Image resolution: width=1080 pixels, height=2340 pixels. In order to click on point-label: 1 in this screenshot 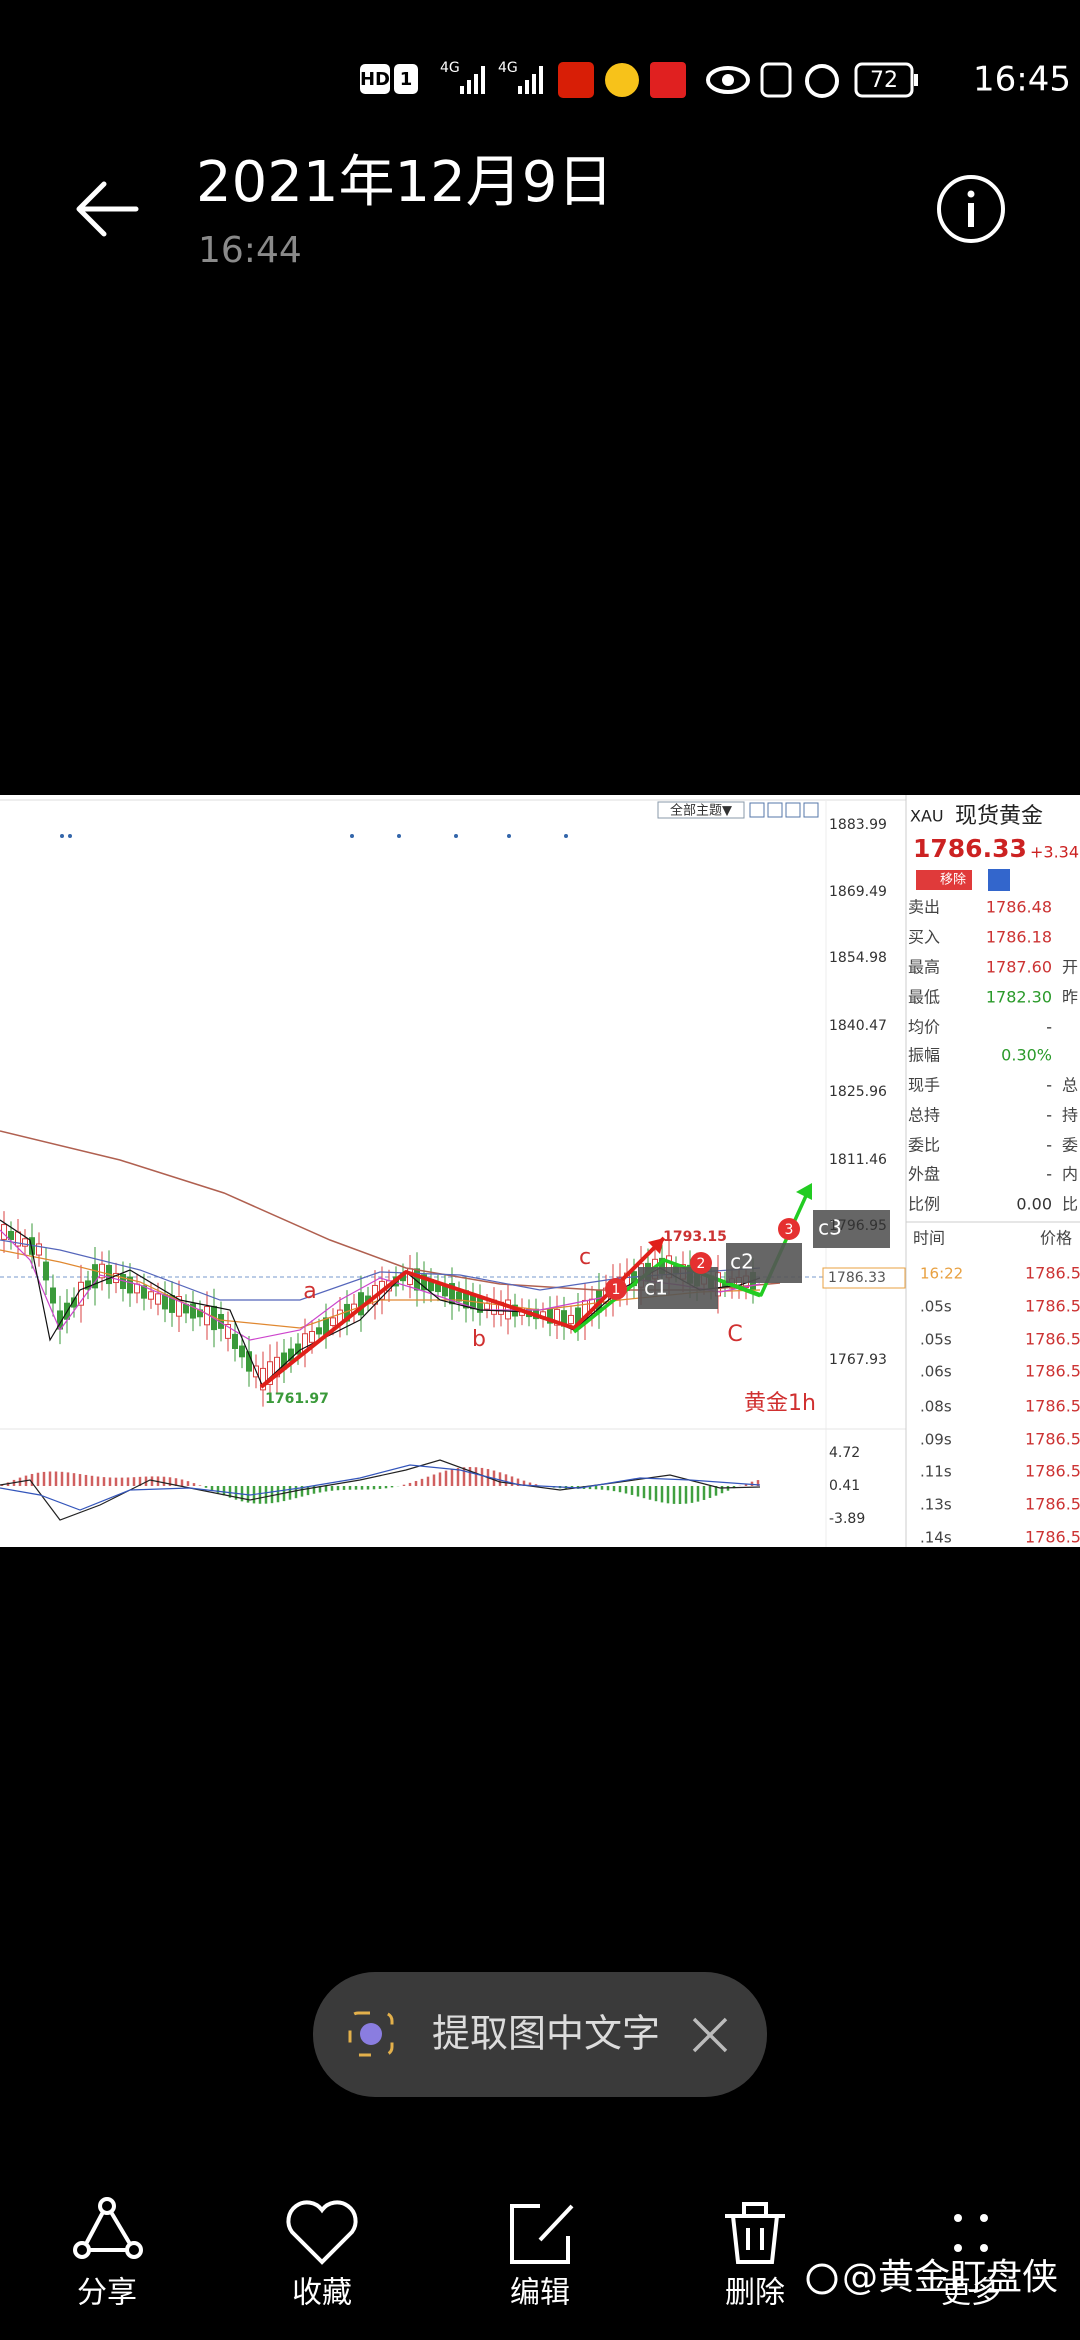, I will do `click(616, 1290)`.